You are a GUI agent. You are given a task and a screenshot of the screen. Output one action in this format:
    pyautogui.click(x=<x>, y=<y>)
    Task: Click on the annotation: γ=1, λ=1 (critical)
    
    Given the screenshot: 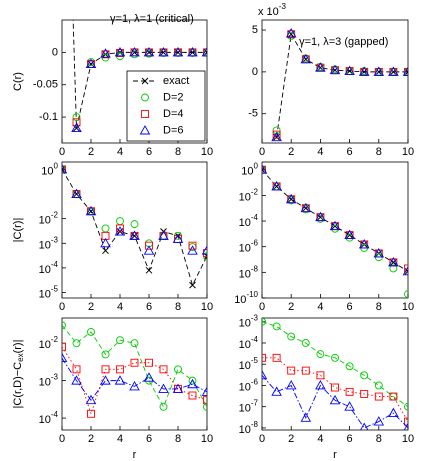 What is the action you would take?
    pyautogui.click(x=152, y=19)
    